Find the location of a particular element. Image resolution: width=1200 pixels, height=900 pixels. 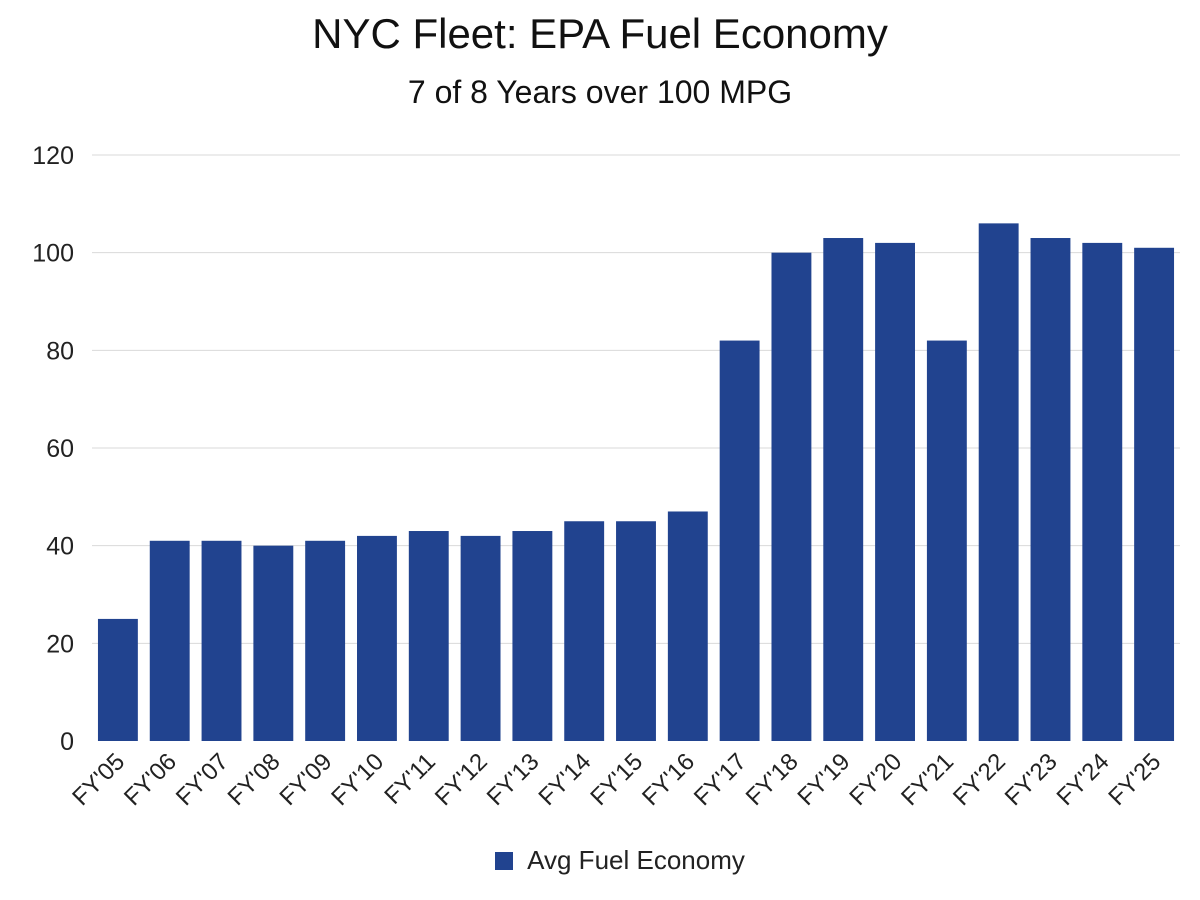

y-tick-label: 120 is located at coordinates (53, 156).